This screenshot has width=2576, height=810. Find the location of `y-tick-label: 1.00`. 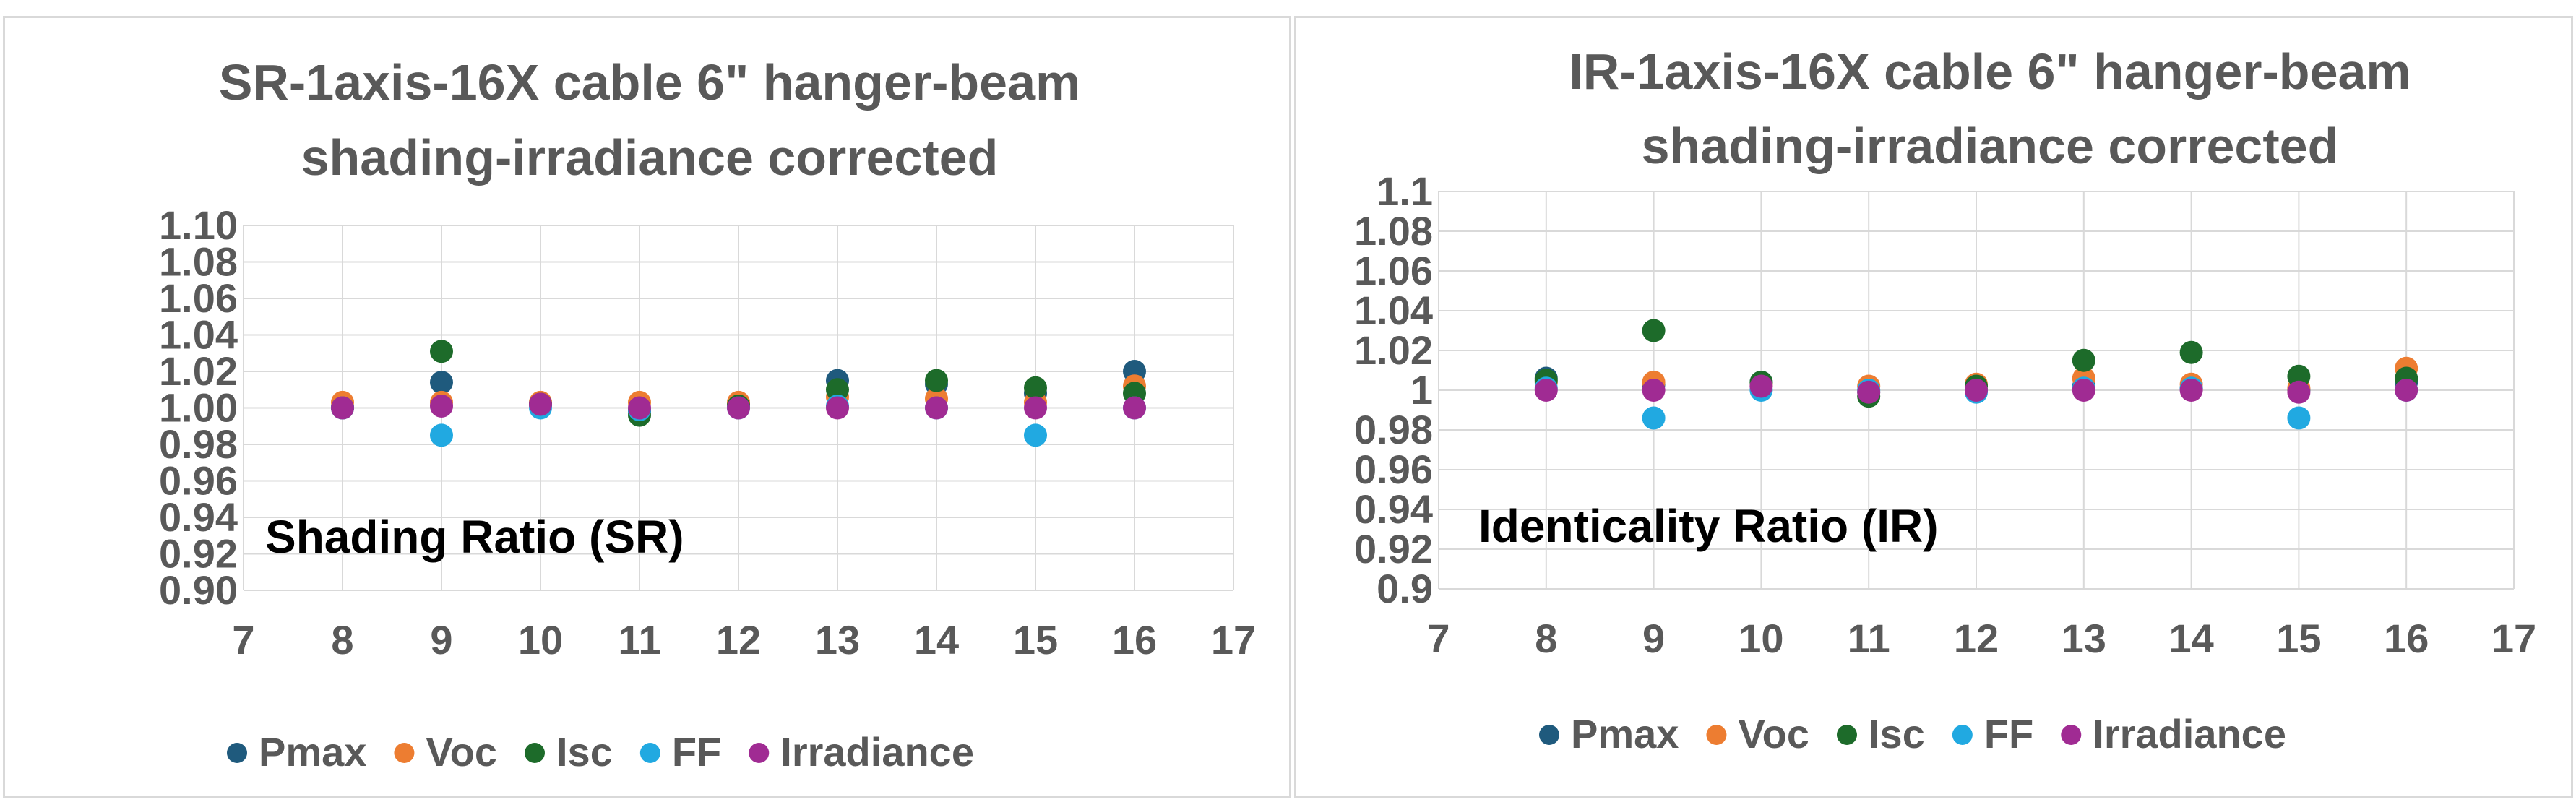

y-tick-label: 1.00 is located at coordinates (198, 408).